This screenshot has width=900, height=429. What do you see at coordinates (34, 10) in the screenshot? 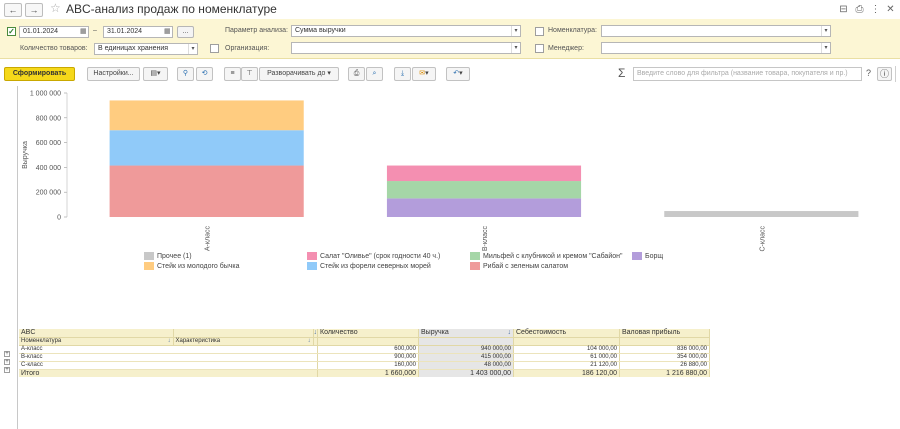
I see `forward-icon: →` at bounding box center [34, 10].